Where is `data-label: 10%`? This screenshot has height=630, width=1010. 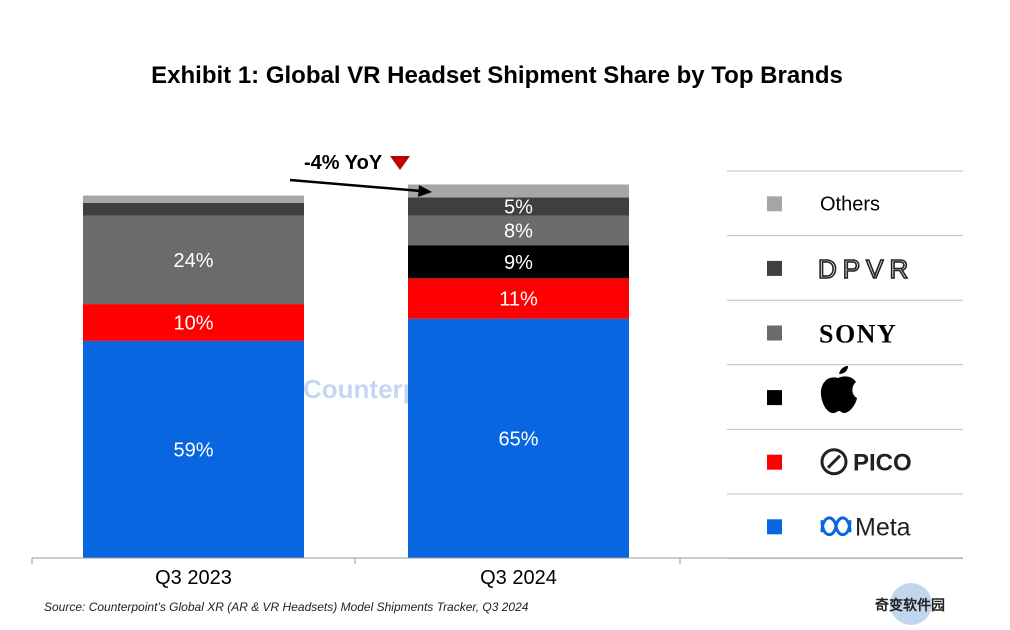
data-label: 10% is located at coordinates (193, 323).